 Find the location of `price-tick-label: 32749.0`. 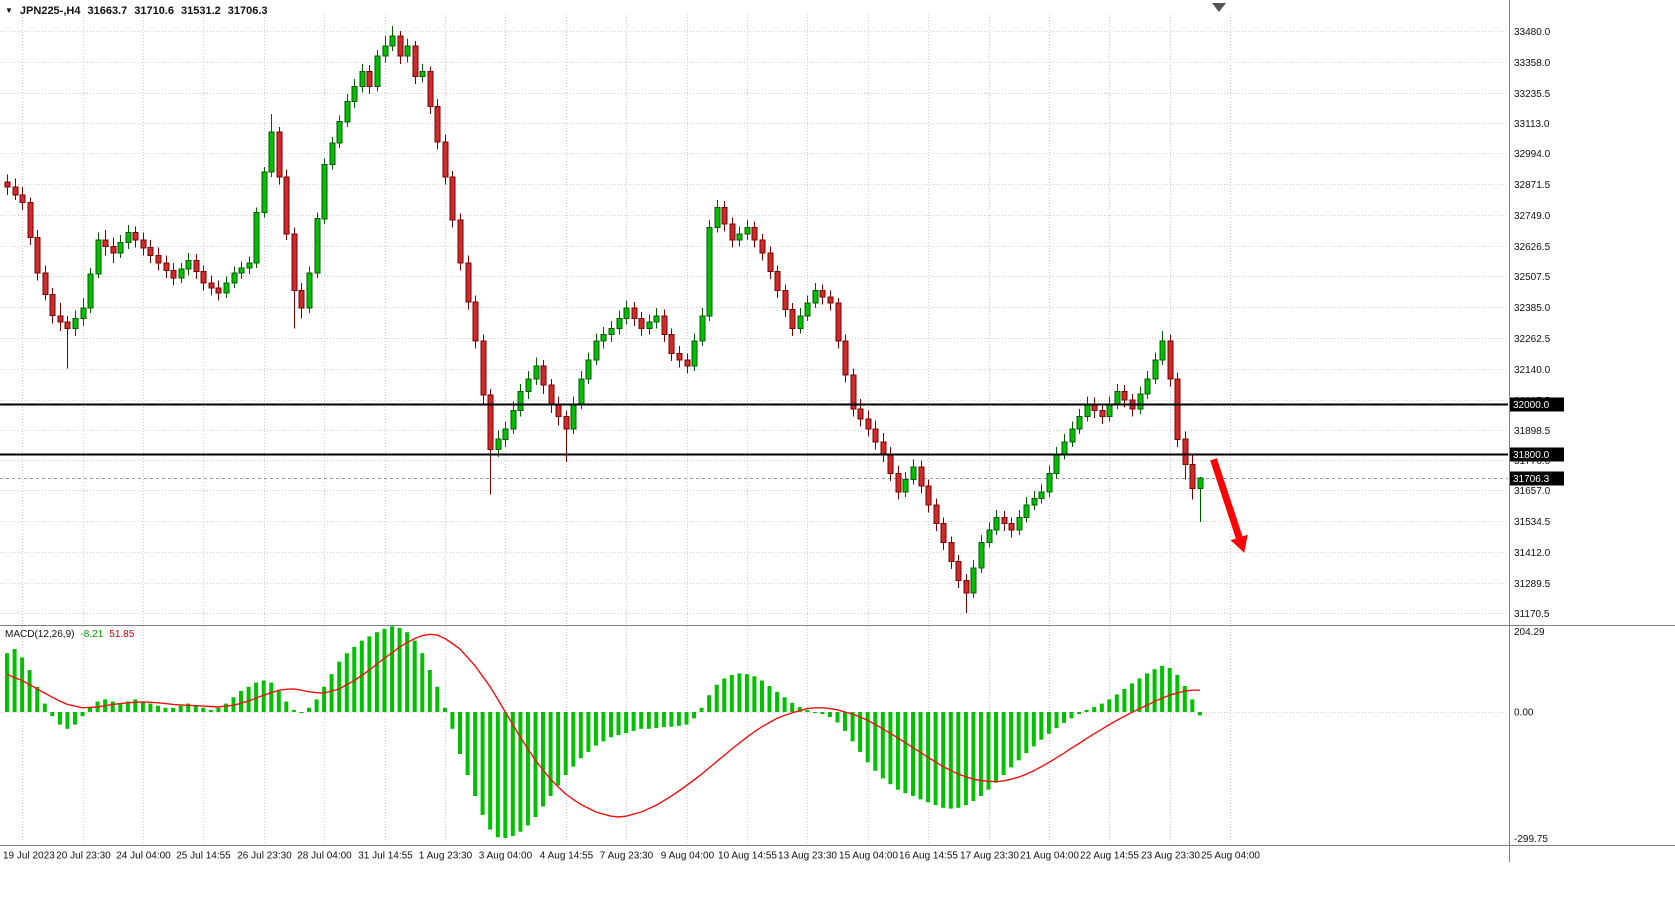

price-tick-label: 32749.0 is located at coordinates (1532, 216).